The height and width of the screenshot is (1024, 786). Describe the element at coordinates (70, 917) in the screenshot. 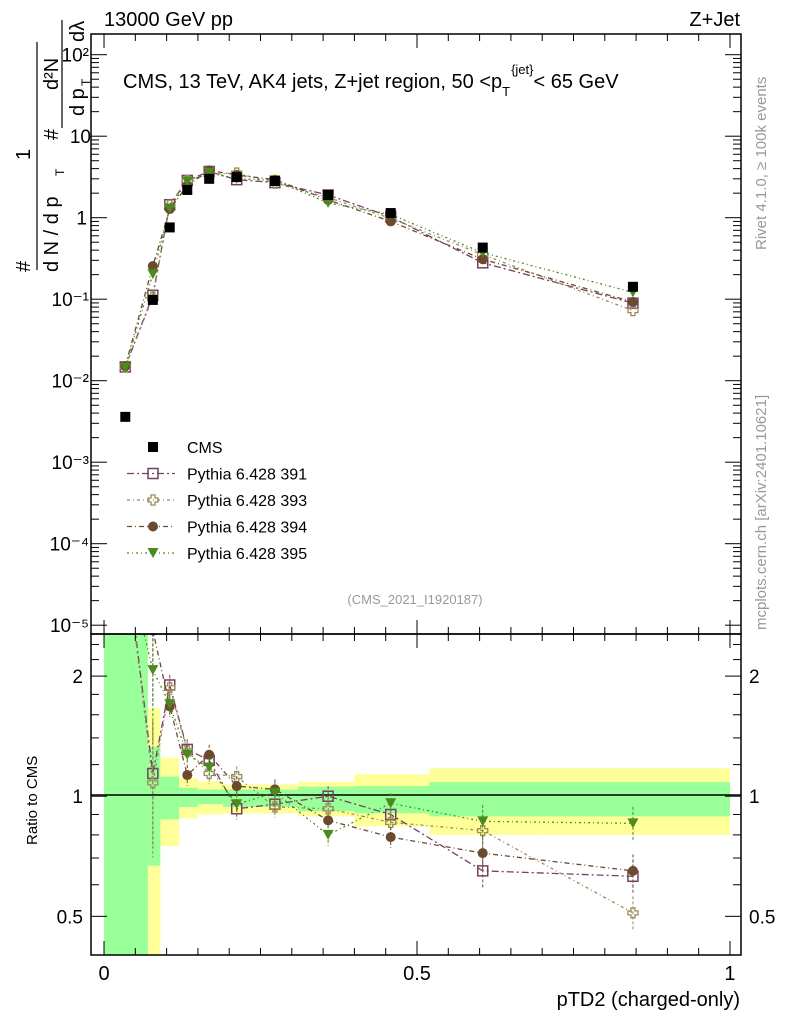

I see `ratio-y-tick-label: 0.5` at that location.